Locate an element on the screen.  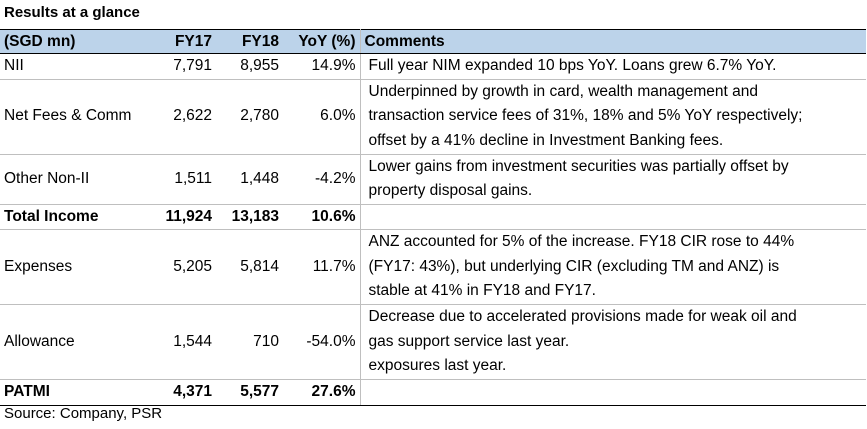
row-fy17: 5,205 is located at coordinates (183, 267).